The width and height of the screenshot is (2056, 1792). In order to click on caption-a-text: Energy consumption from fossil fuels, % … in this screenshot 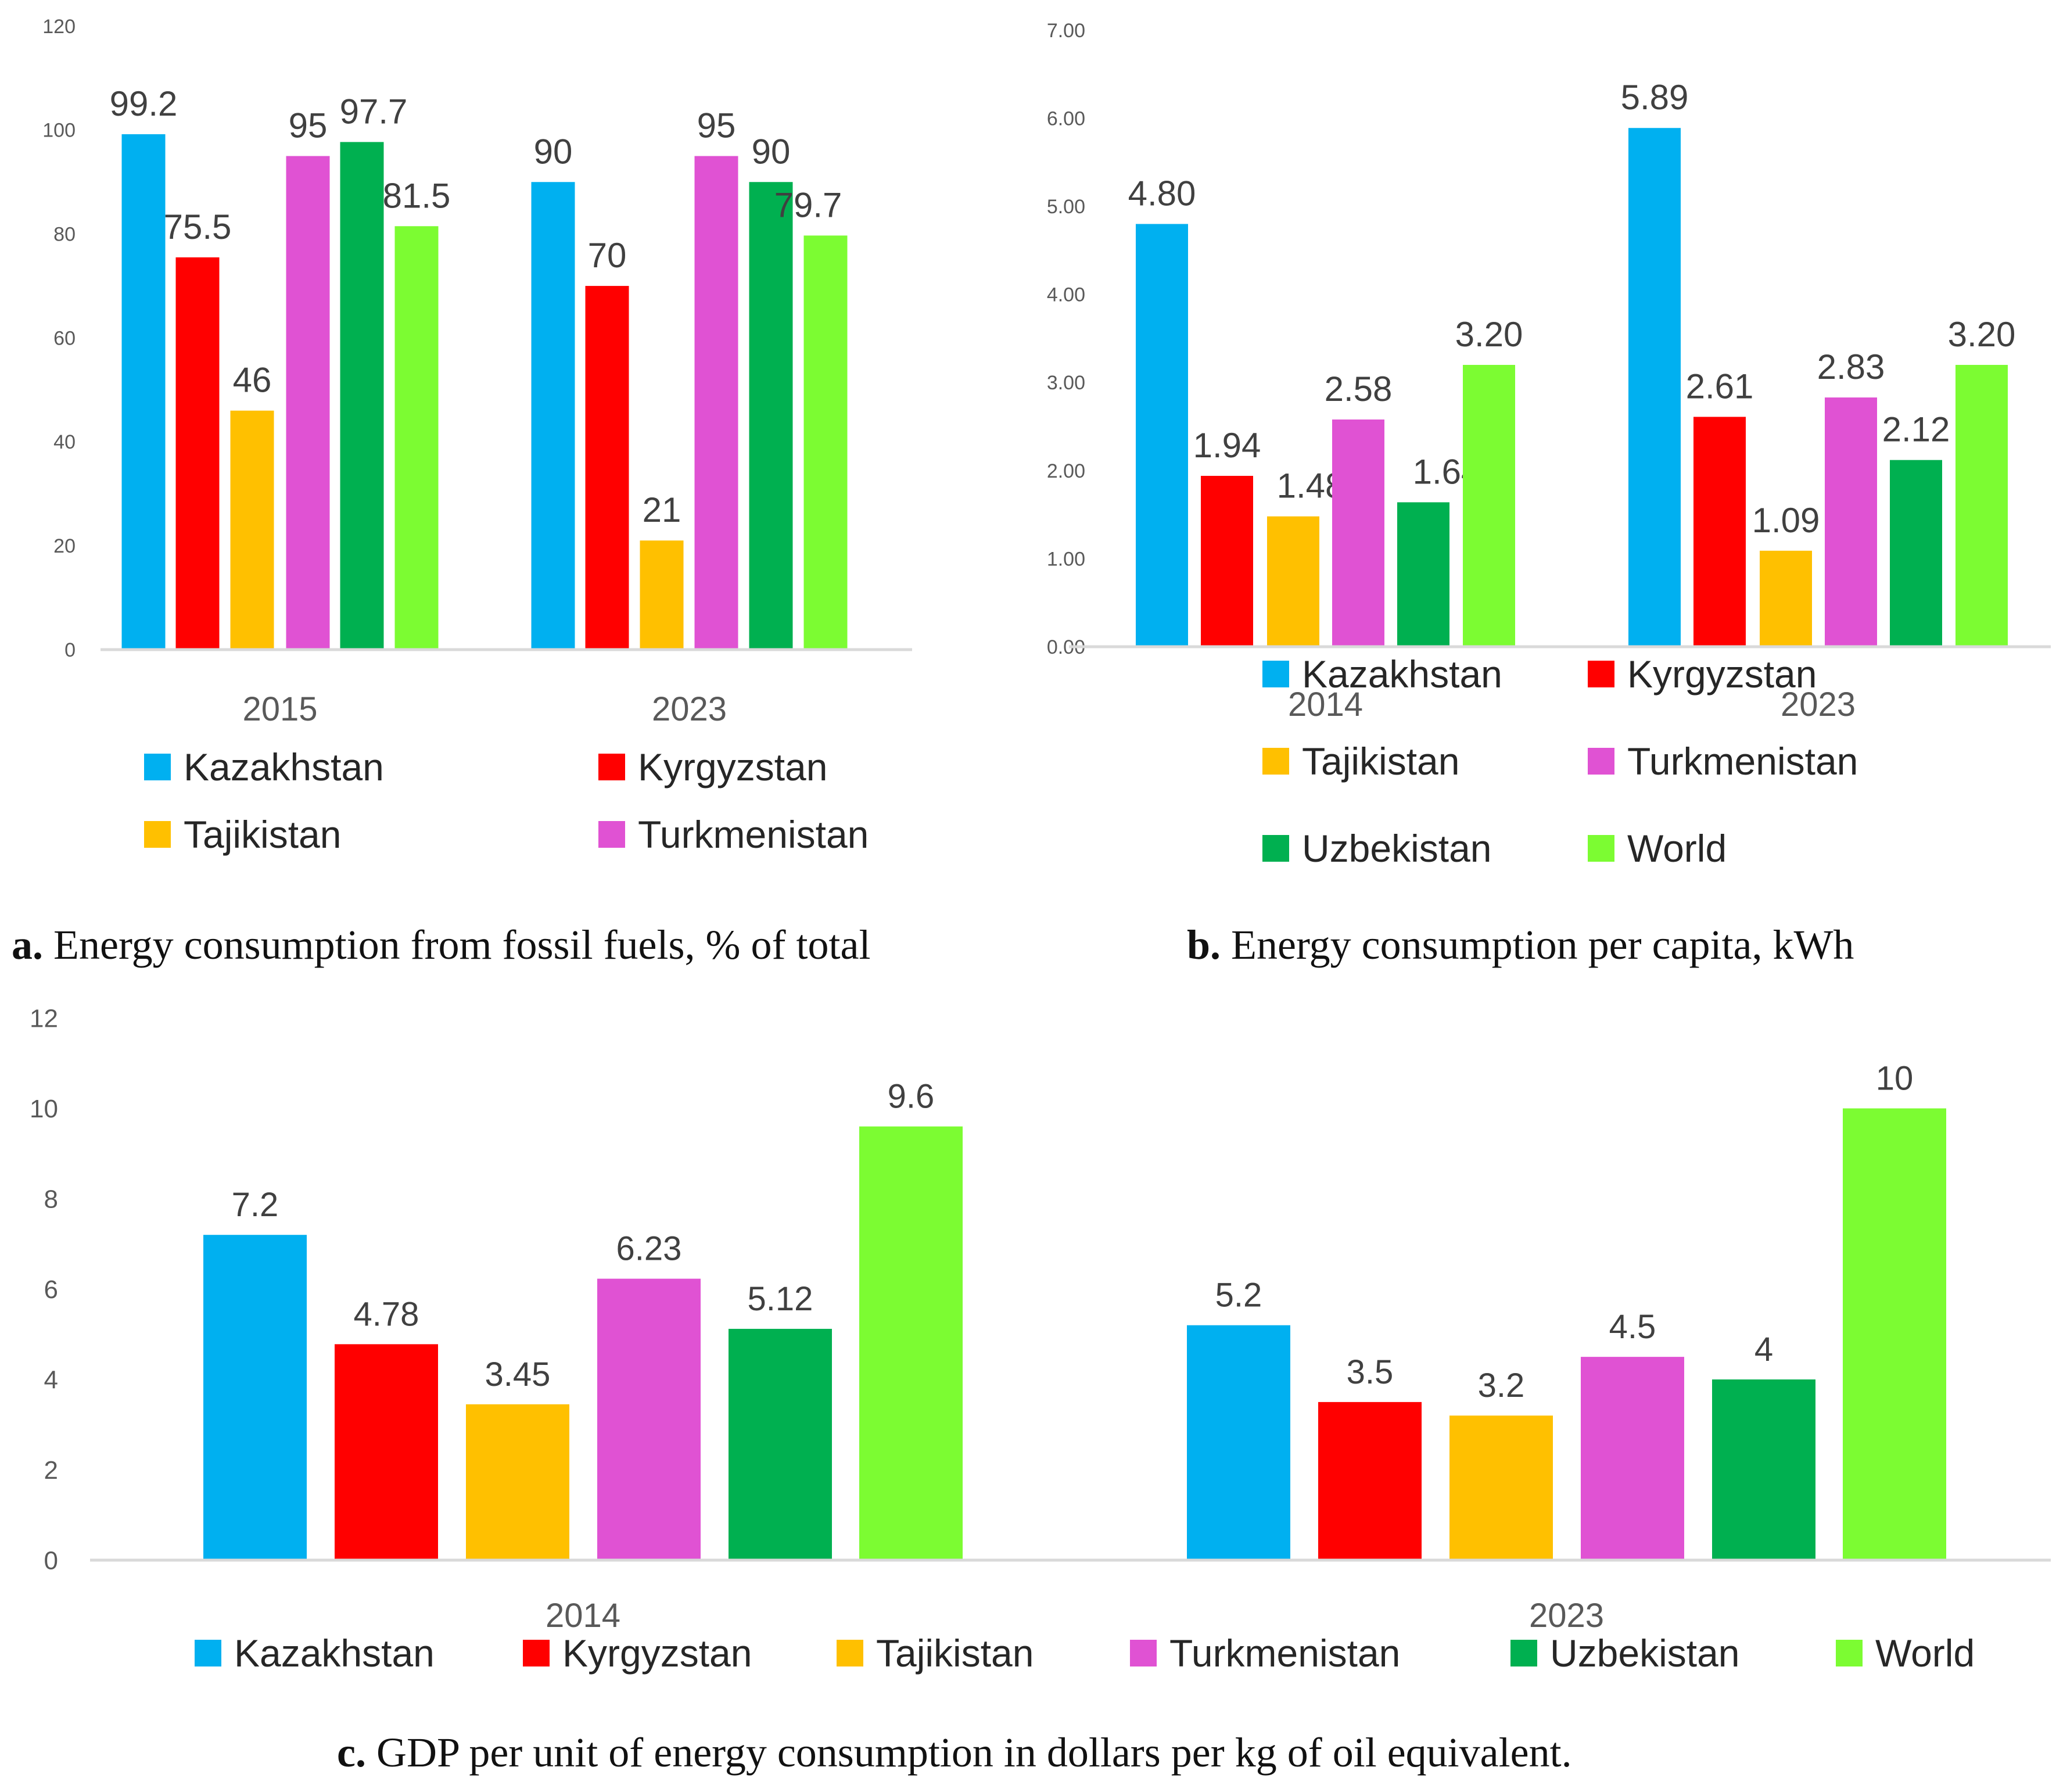, I will do `click(456, 945)`.